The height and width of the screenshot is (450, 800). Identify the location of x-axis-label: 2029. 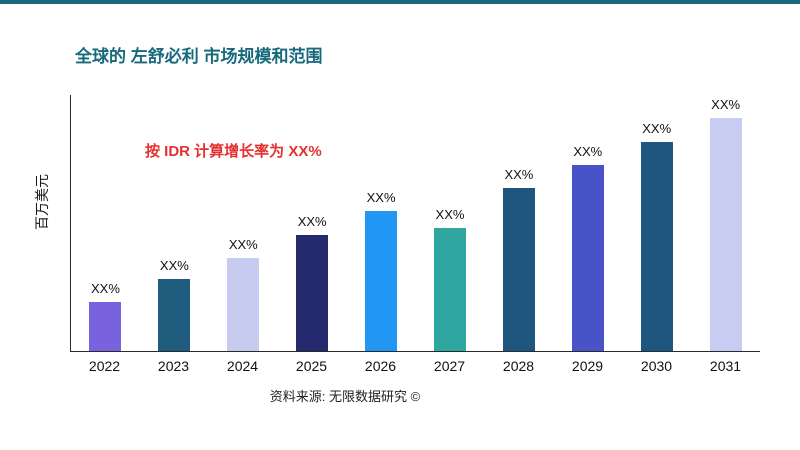
(587, 366).